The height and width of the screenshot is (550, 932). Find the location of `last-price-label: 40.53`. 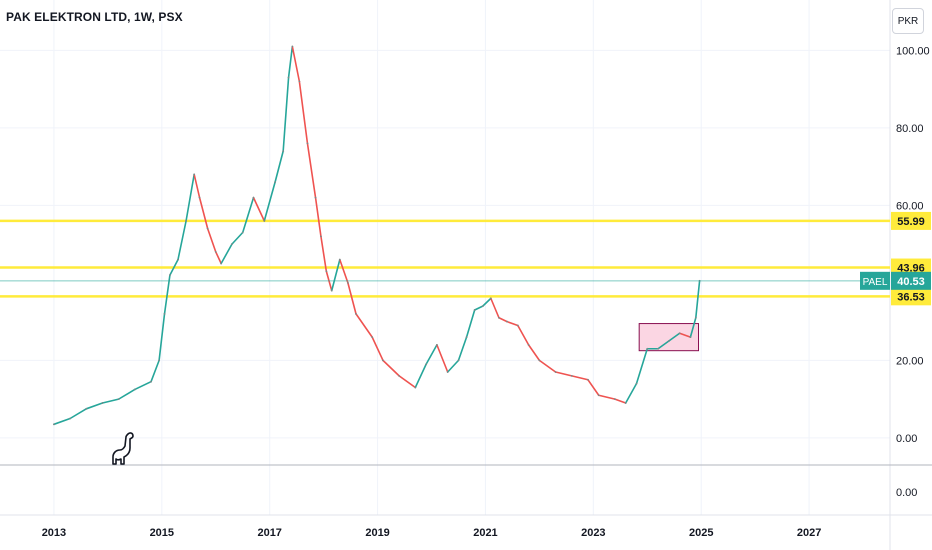

last-price-label: 40.53 is located at coordinates (911, 282).